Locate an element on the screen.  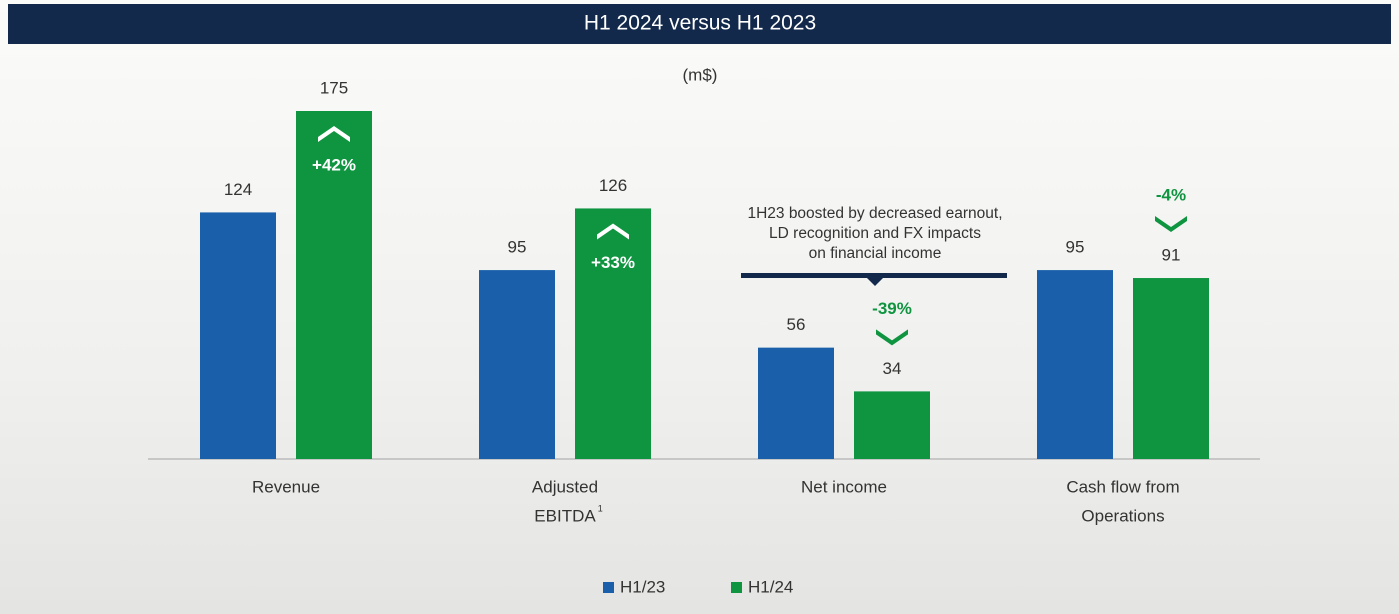
annotation: 1H23 boosted by decreased earnout, is located at coordinates (874, 213).